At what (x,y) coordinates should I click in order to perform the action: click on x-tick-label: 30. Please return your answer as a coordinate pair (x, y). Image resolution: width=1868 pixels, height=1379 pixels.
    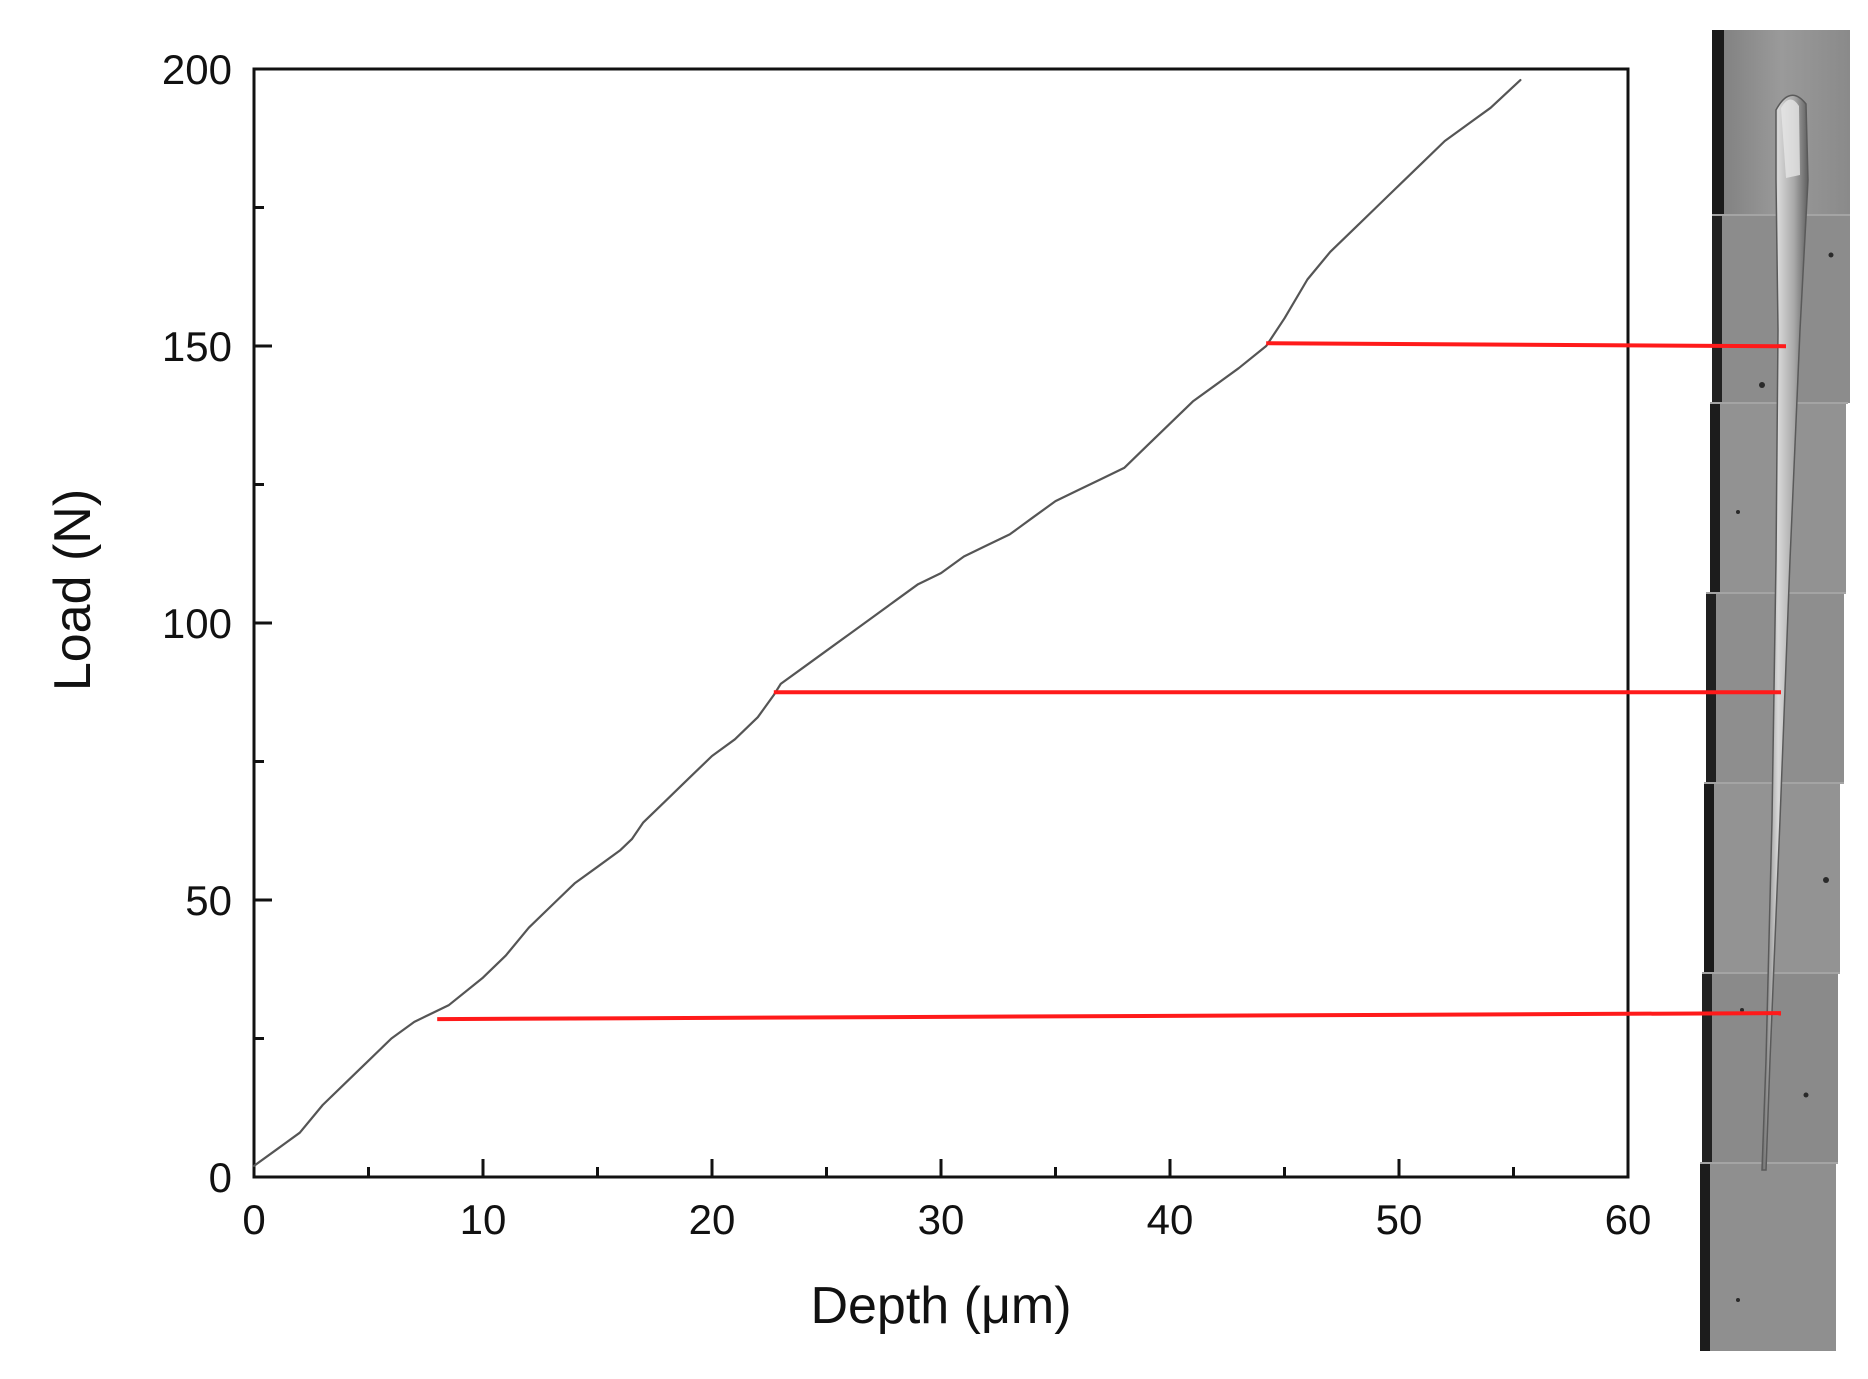
    Looking at the image, I should click on (941, 1219).